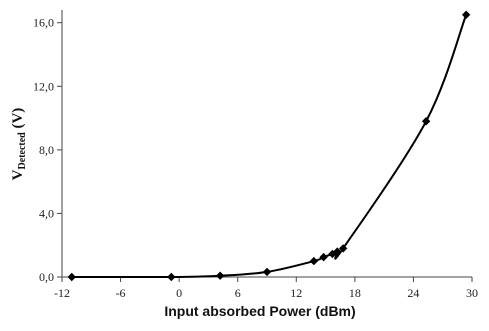 Image resolution: width=489 pixels, height=331 pixels. Describe the element at coordinates (43, 23) in the screenshot. I see `y-tick-label: 16,0` at that location.